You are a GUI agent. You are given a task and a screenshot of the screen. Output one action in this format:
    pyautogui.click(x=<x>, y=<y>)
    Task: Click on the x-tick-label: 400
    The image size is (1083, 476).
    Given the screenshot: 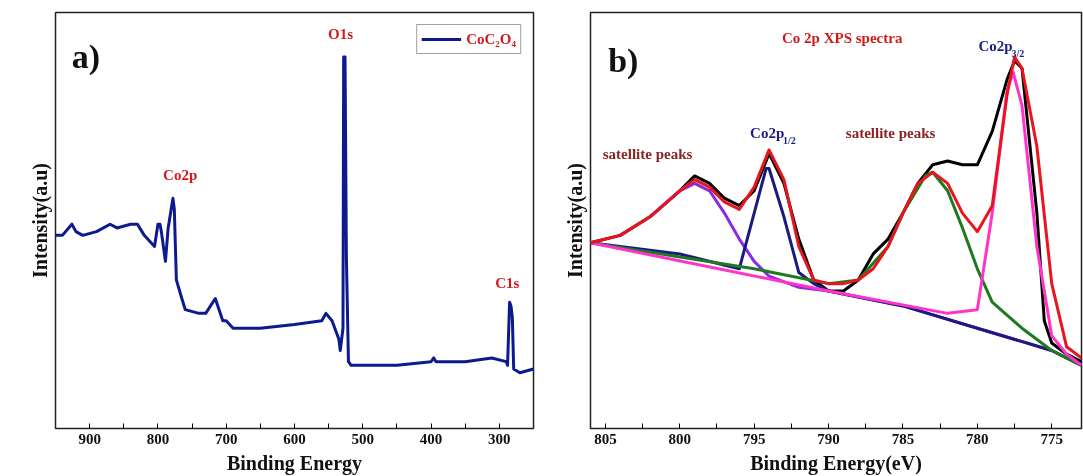 What is the action you would take?
    pyautogui.click(x=431, y=438)
    